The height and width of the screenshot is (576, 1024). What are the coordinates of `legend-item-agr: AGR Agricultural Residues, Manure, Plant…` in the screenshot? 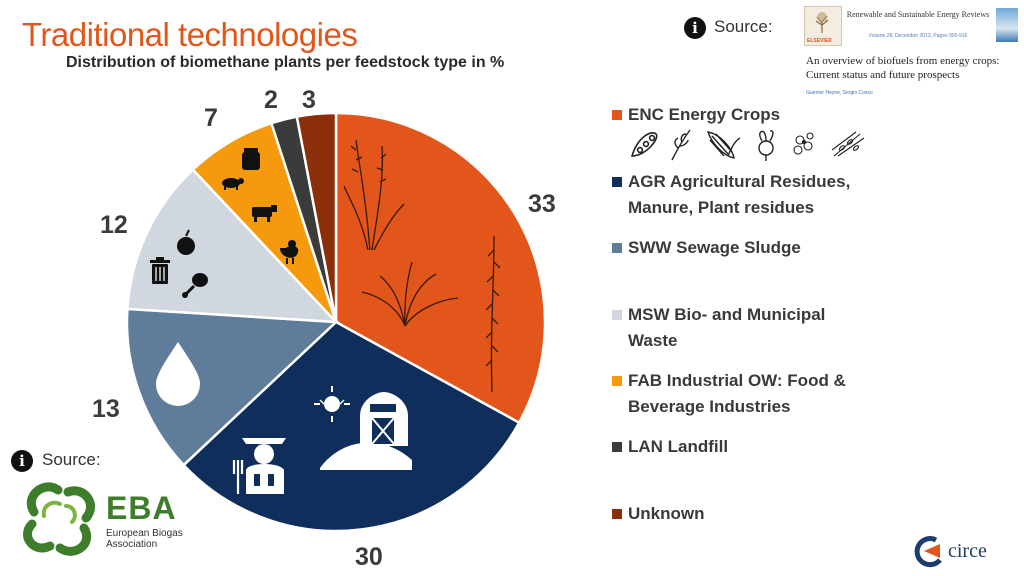 It's located at (757, 195).